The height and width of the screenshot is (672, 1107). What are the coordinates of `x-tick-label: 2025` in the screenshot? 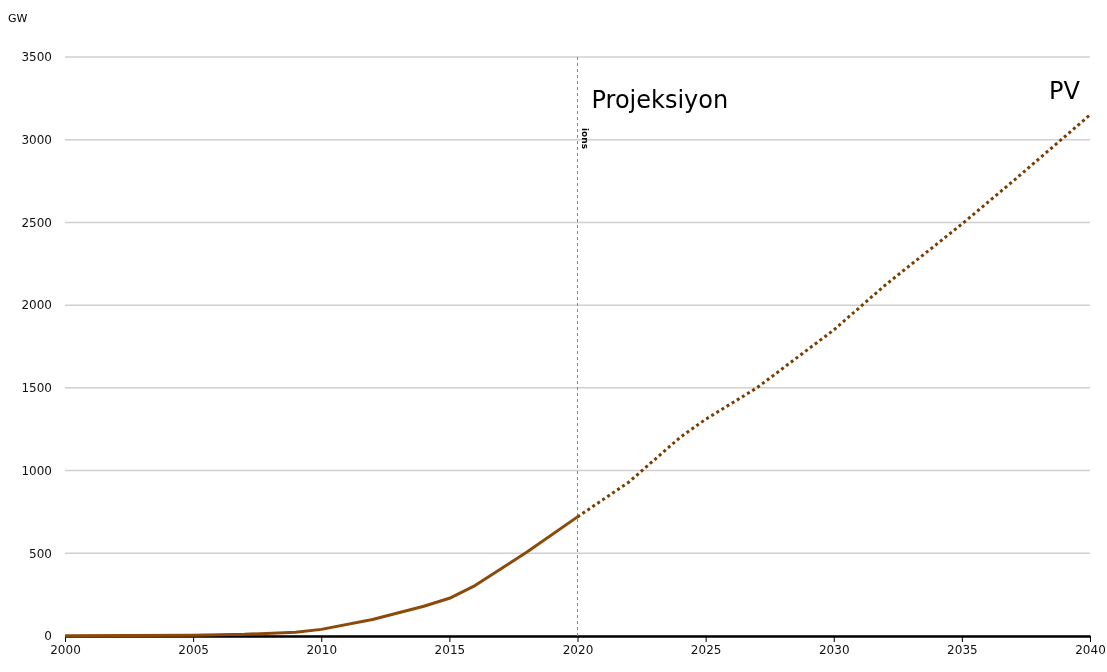 It's located at (706, 649).